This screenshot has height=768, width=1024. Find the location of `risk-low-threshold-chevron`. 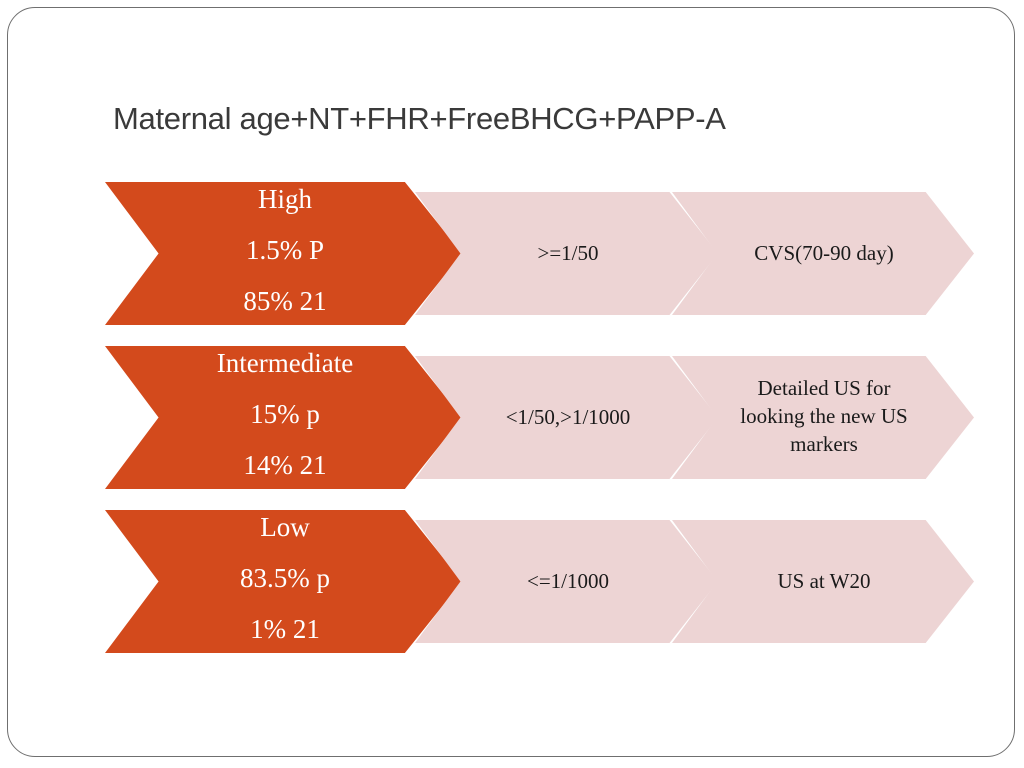

risk-low-threshold-chevron is located at coordinates (566, 581).